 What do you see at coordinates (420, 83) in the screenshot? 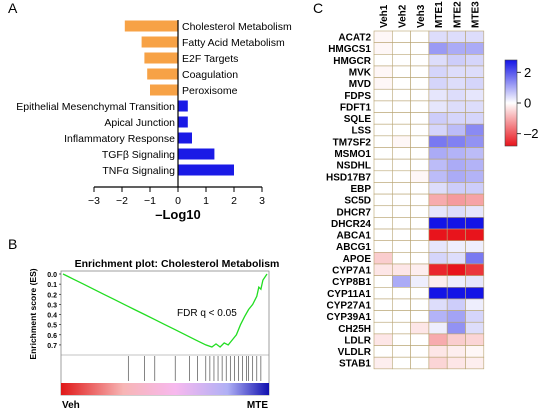
I see `heatmap-cell-mvd-veh3` at bounding box center [420, 83].